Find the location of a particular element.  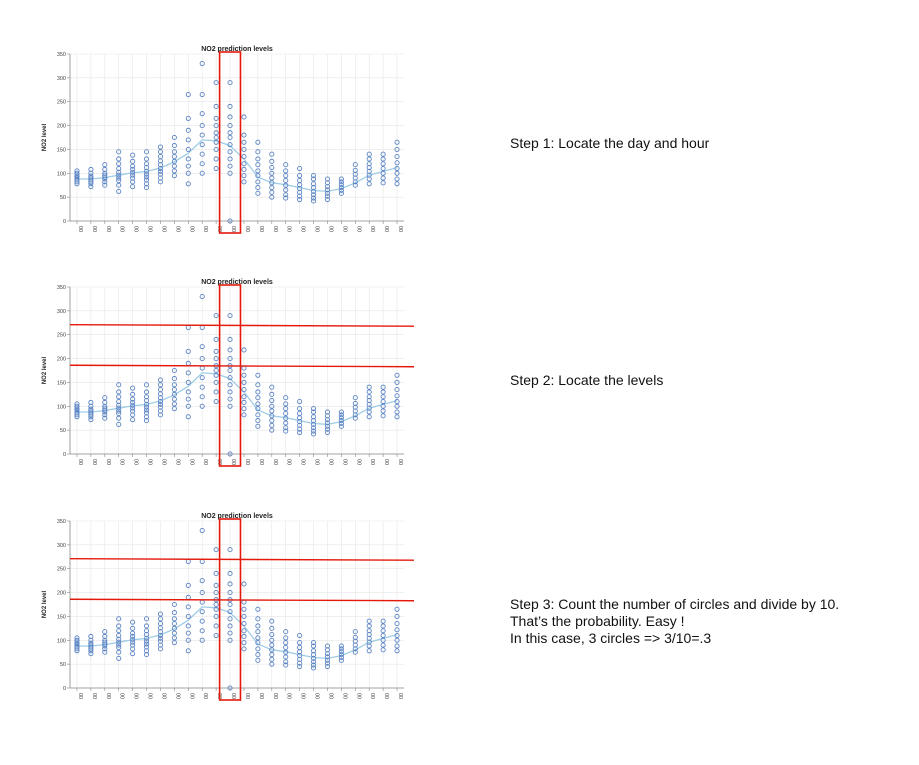

y-tick-label: 100 is located at coordinates (61, 174).